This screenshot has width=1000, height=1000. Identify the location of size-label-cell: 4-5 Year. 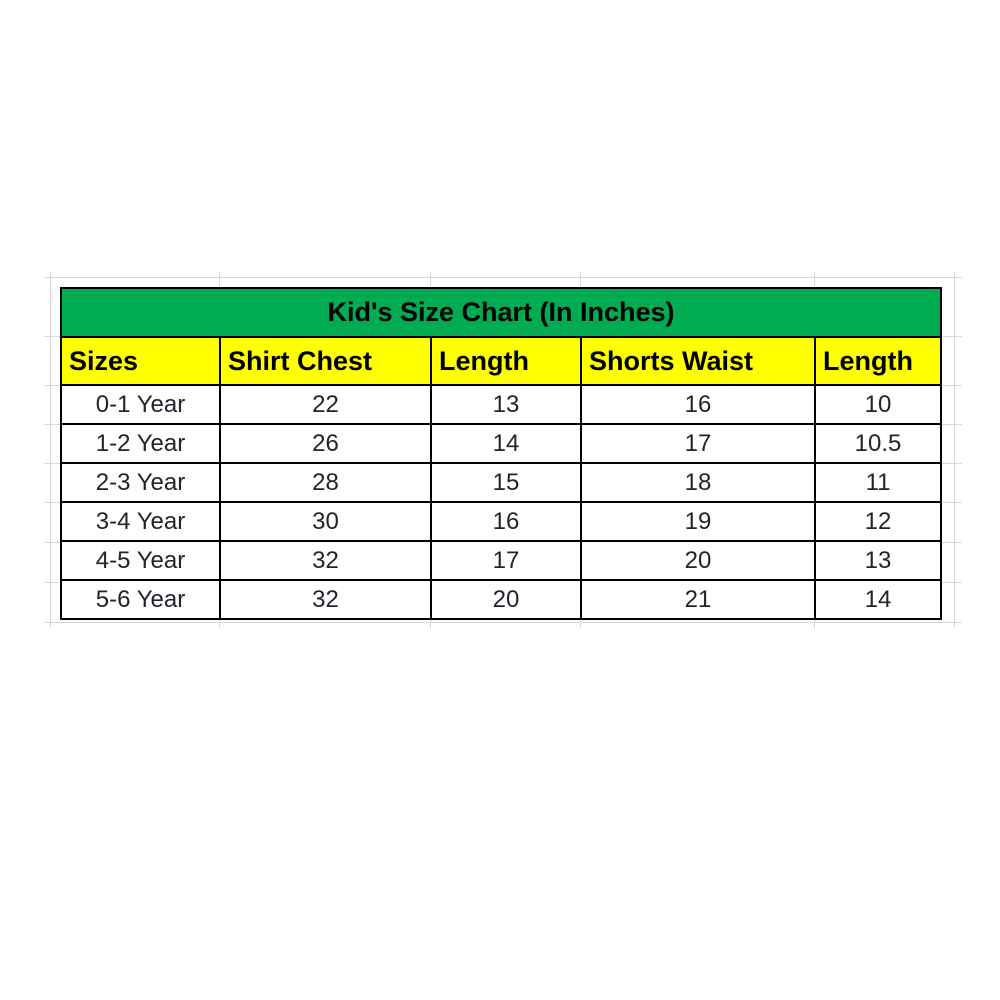
(140, 560).